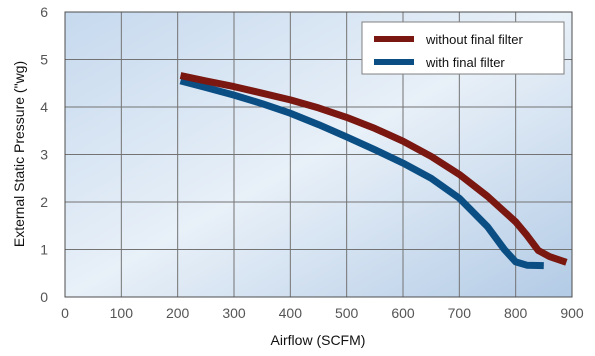 The width and height of the screenshot is (595, 356). I want to click on x-tick-label: 700, so click(460, 313).